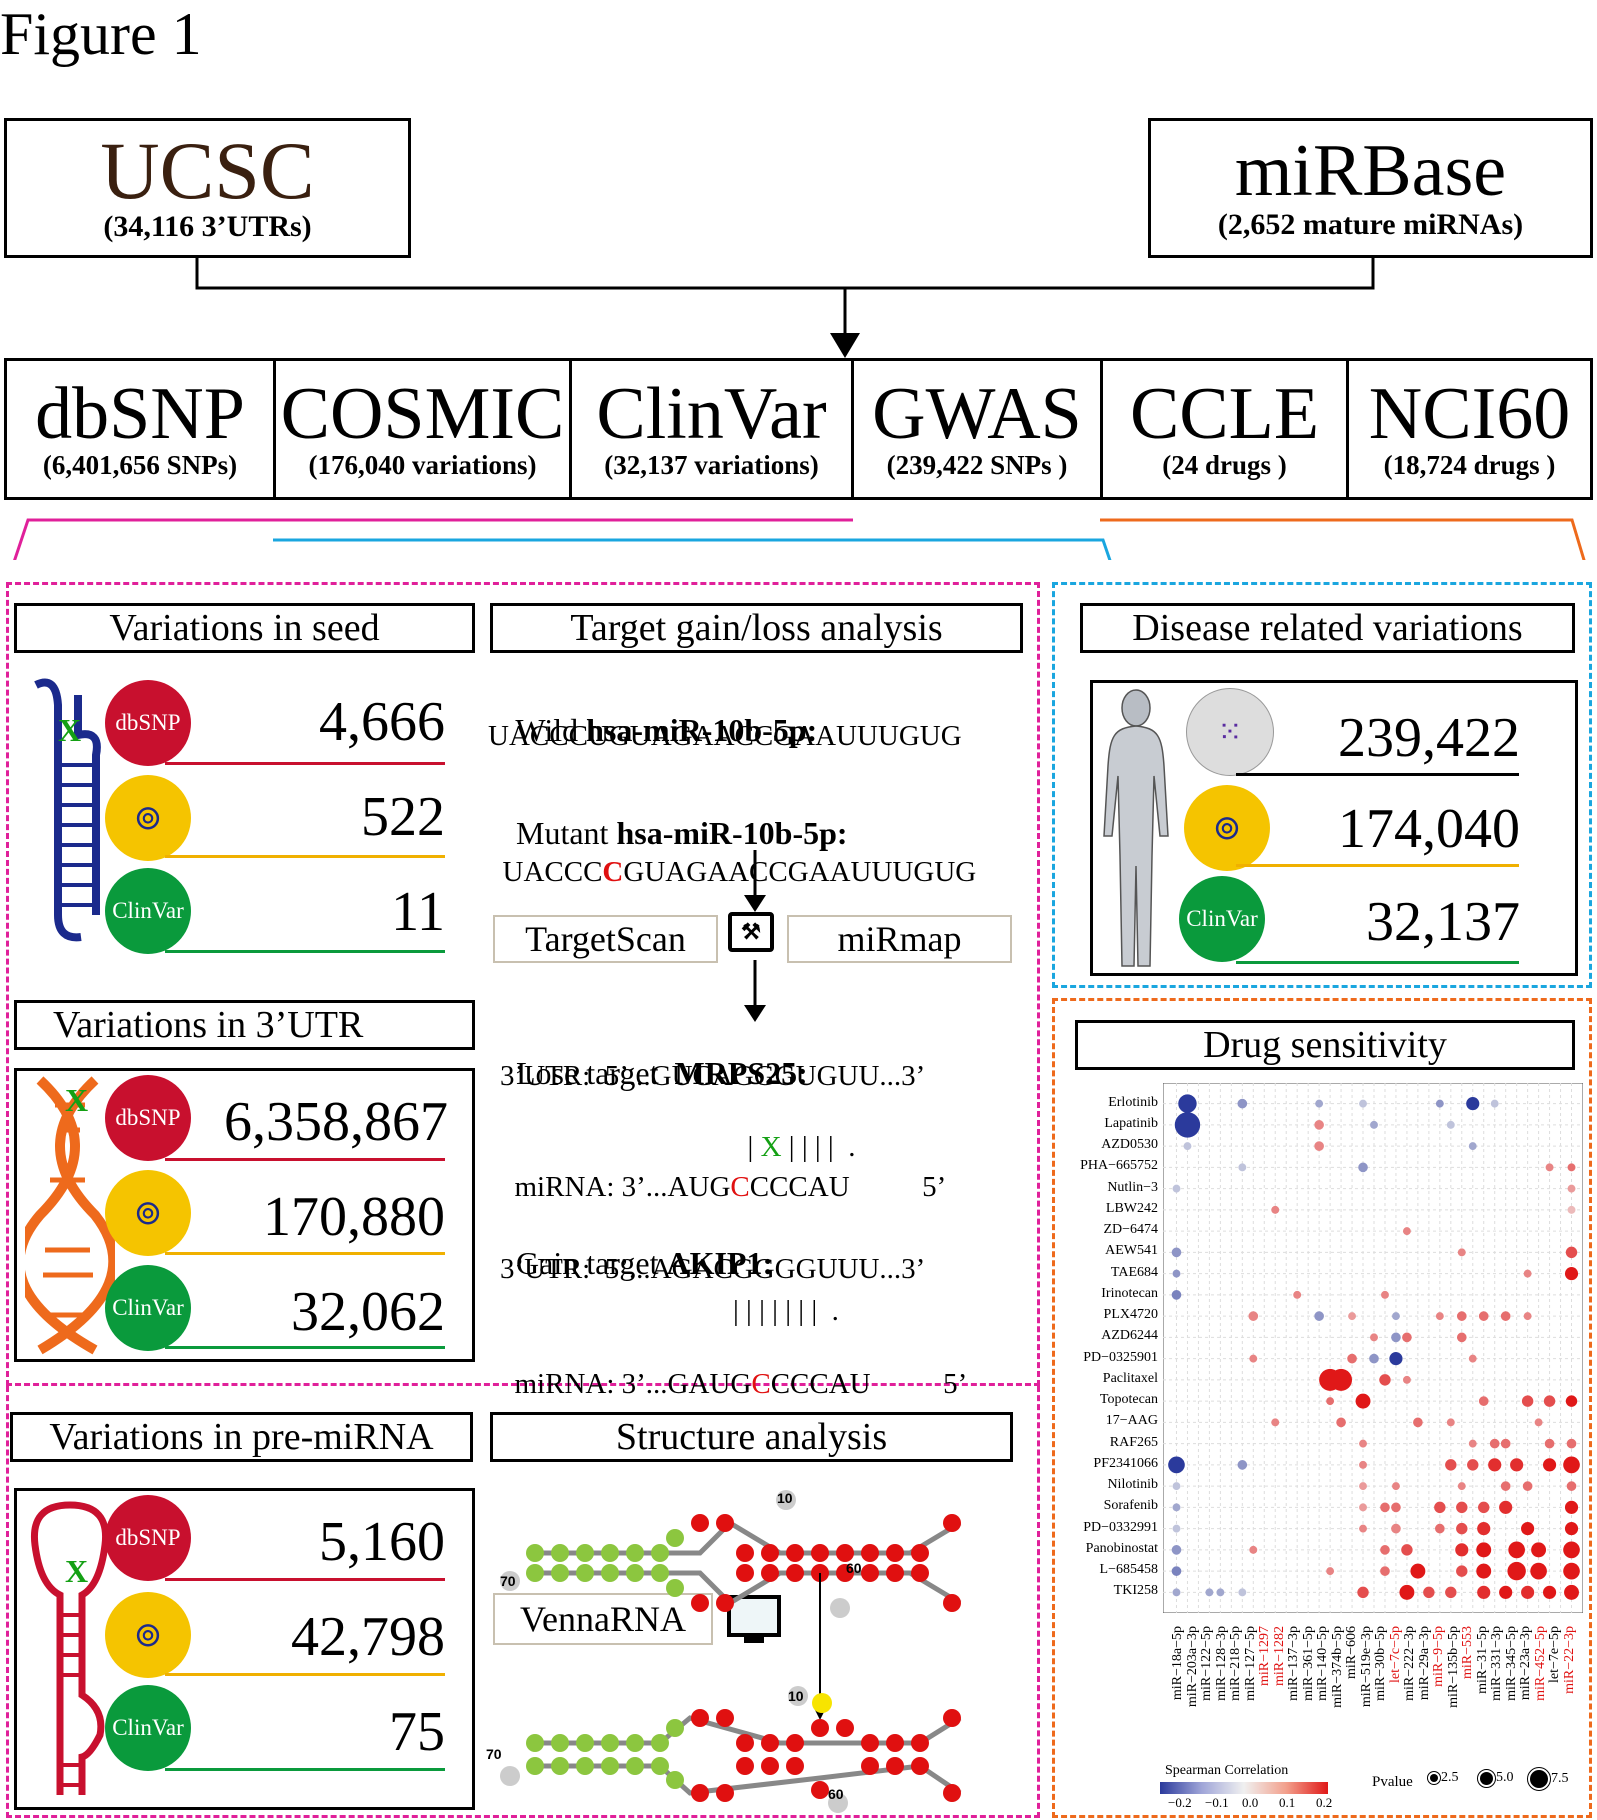  I want to click on pvalue-size-dot, so click(1434, 1778).